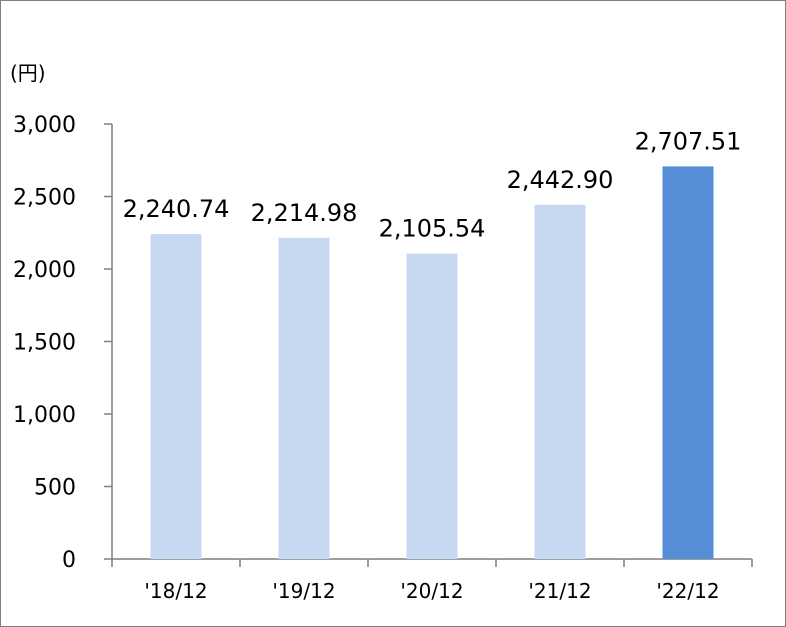 The image size is (786, 627). What do you see at coordinates (44, 343) in the screenshot?
I see `y-tick-label: 1,500` at bounding box center [44, 343].